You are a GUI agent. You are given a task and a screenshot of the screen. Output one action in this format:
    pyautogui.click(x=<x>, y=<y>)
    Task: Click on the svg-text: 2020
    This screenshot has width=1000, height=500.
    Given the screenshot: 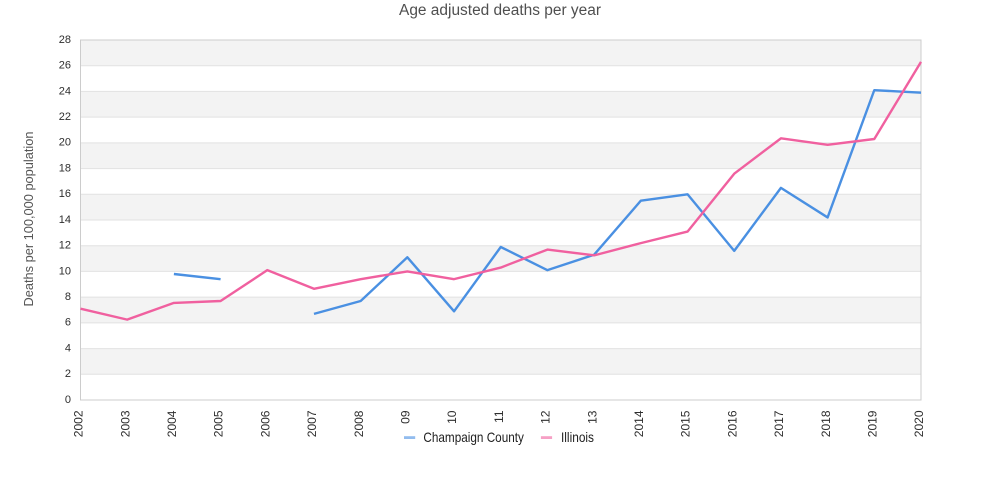 What is the action you would take?
    pyautogui.click(x=919, y=423)
    